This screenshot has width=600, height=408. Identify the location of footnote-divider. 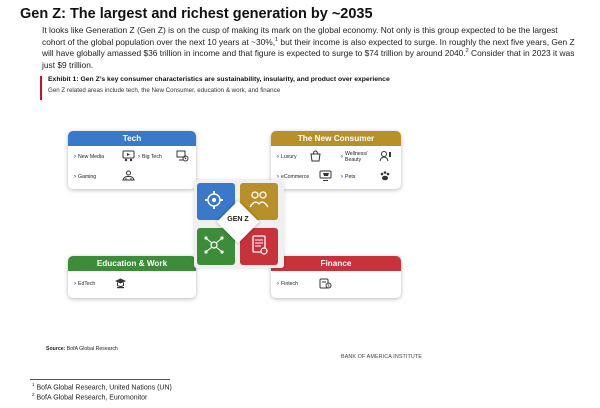
(100, 379).